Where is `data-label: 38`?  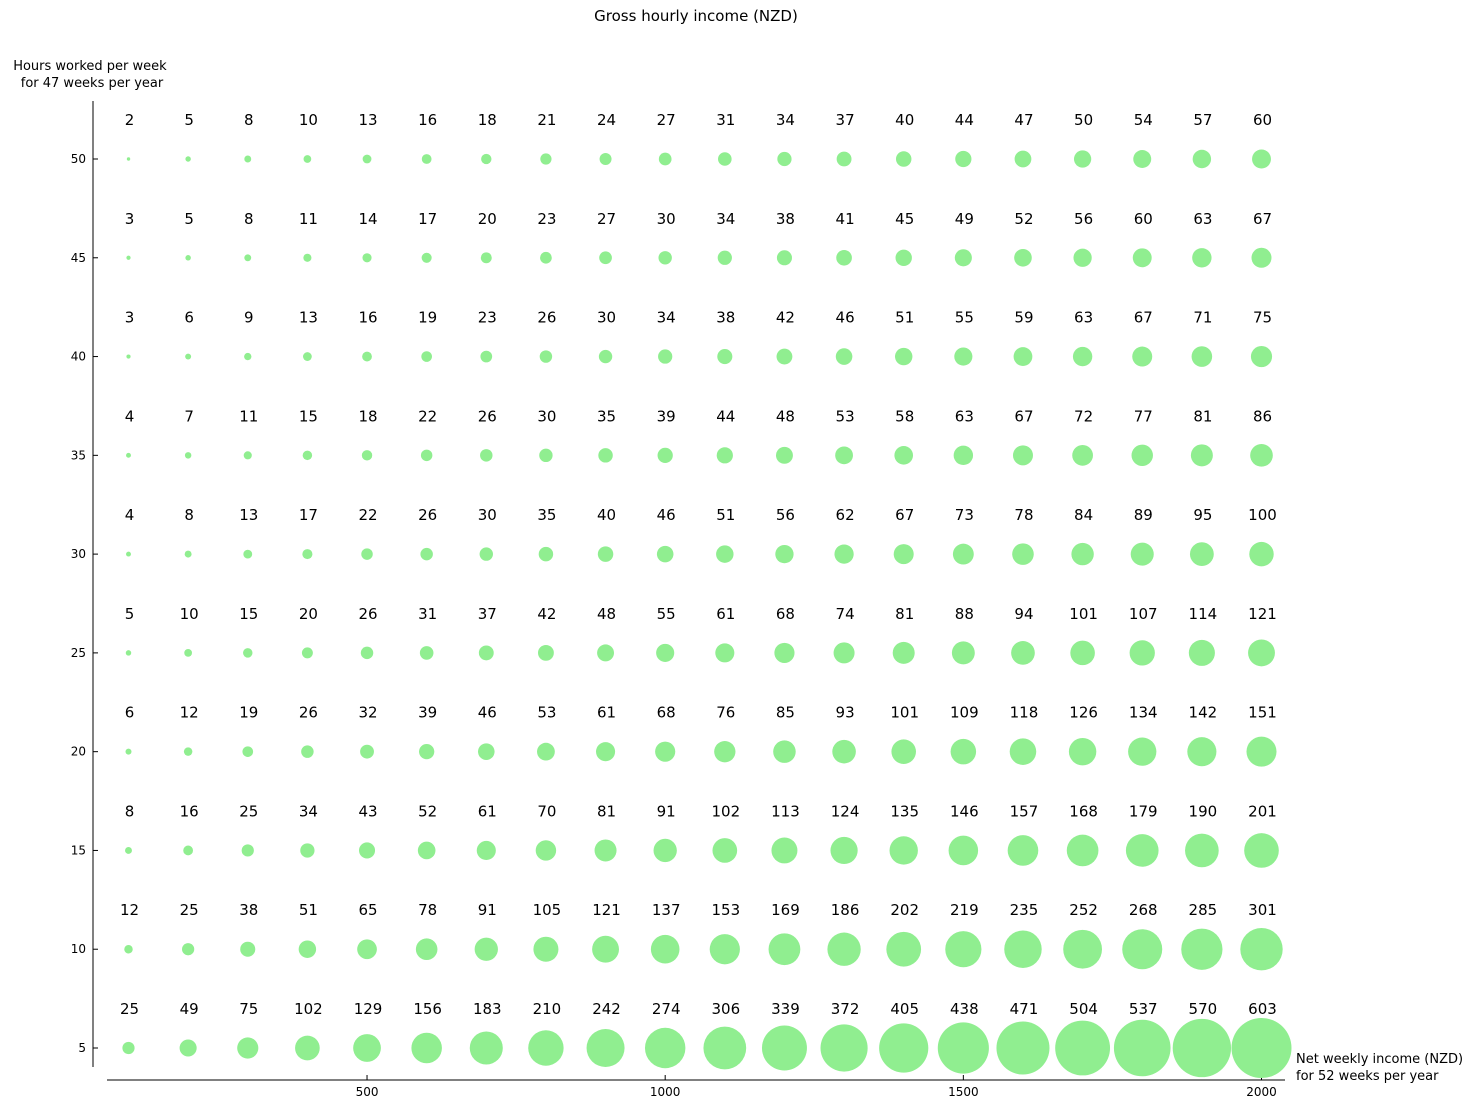 data-label: 38 is located at coordinates (785, 219).